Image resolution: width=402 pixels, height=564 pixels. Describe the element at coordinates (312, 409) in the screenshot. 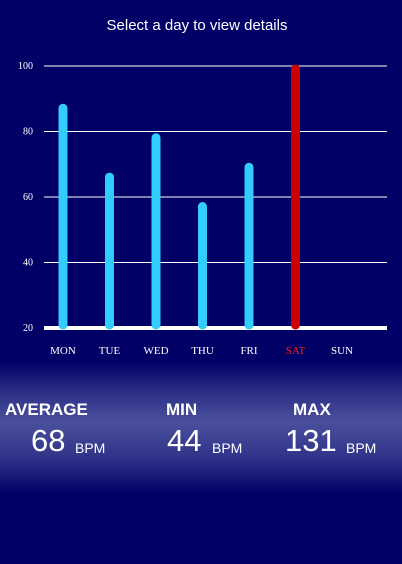

I see `max-label: MAX` at that location.